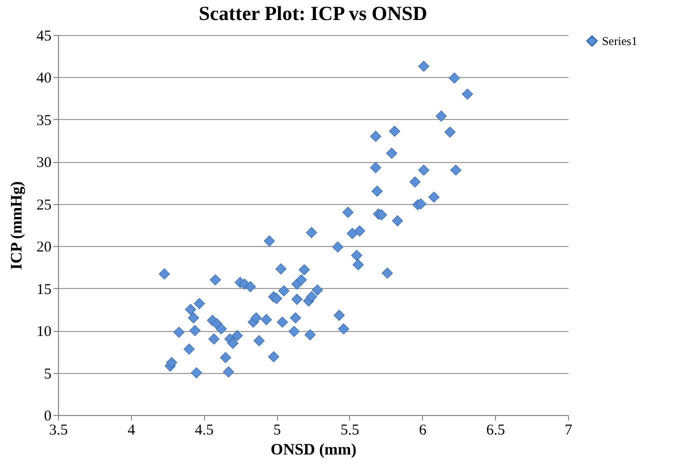 Image resolution: width=689 pixels, height=470 pixels. Describe the element at coordinates (48, 374) in the screenshot. I see `y-tick-label: 5` at that location.